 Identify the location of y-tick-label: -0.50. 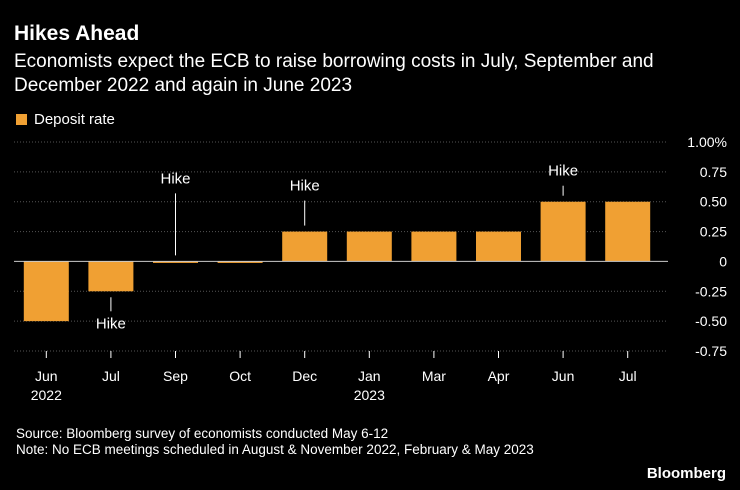
(711, 321).